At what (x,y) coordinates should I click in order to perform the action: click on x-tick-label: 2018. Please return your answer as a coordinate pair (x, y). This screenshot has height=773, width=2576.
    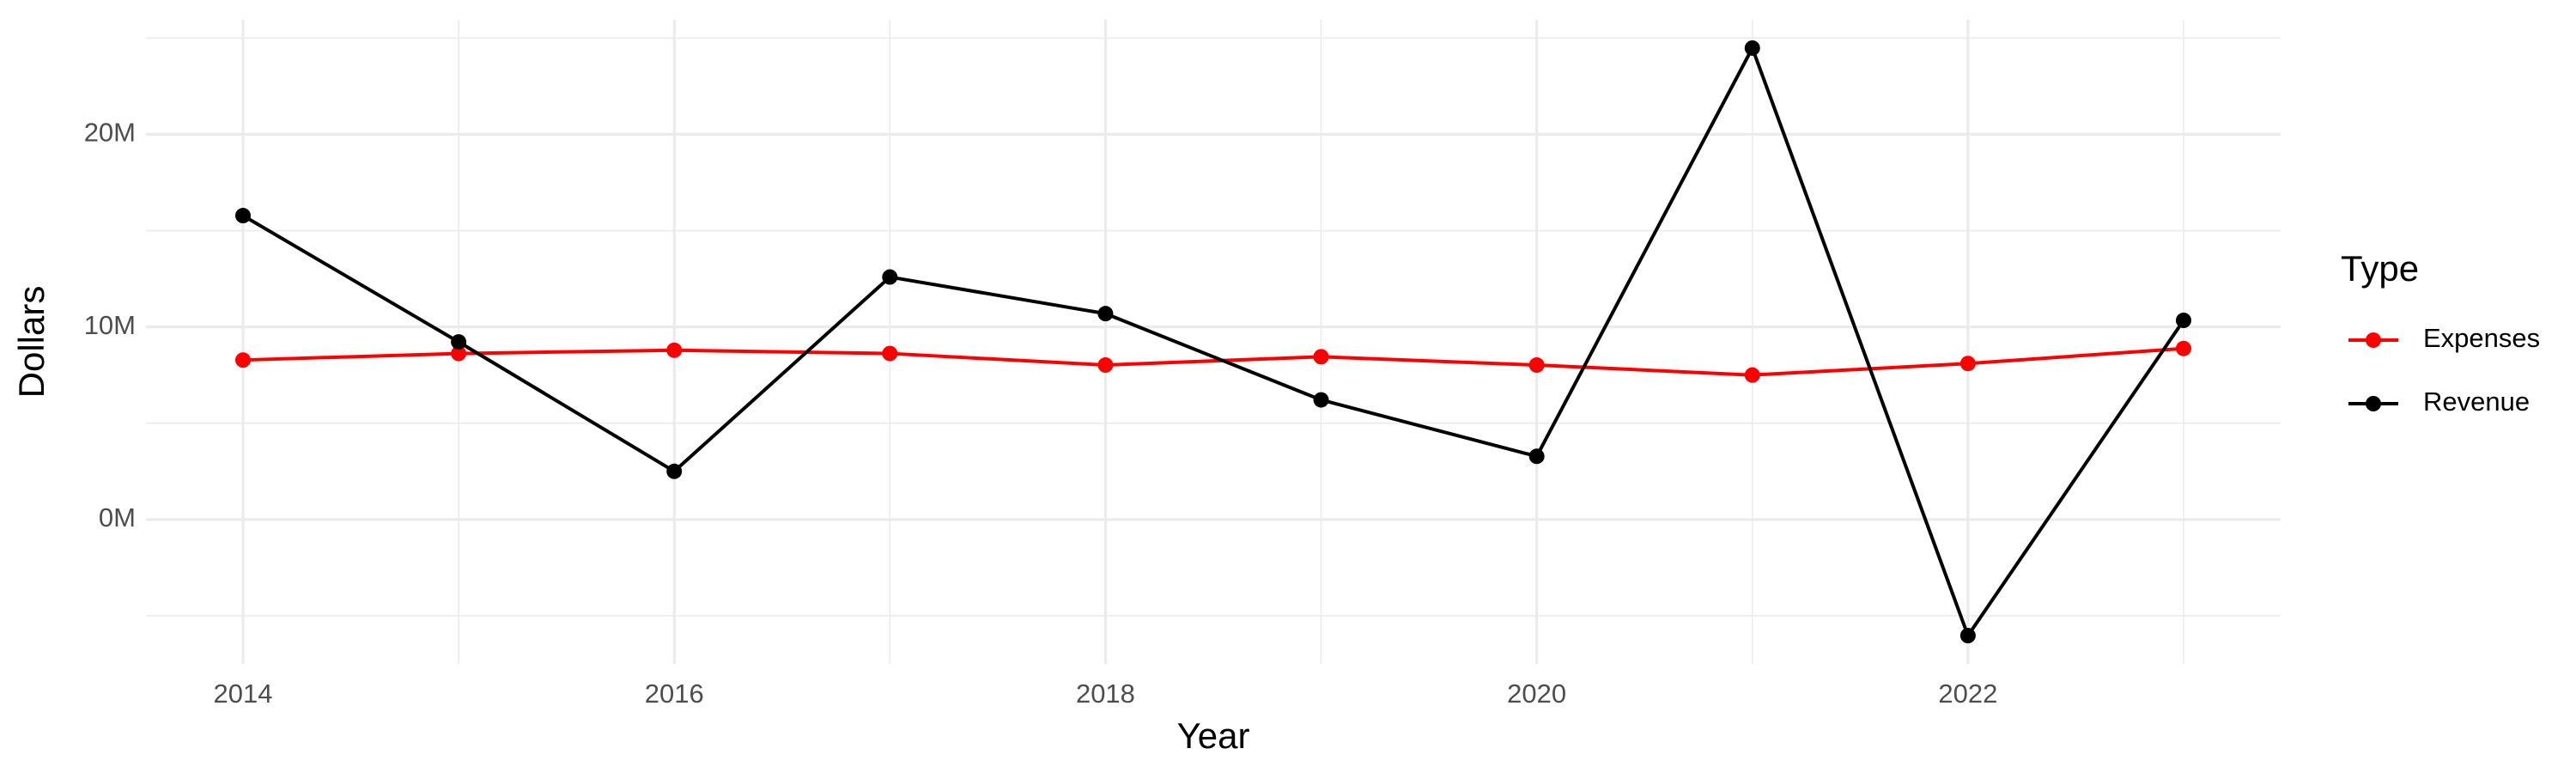
    Looking at the image, I should click on (1105, 694).